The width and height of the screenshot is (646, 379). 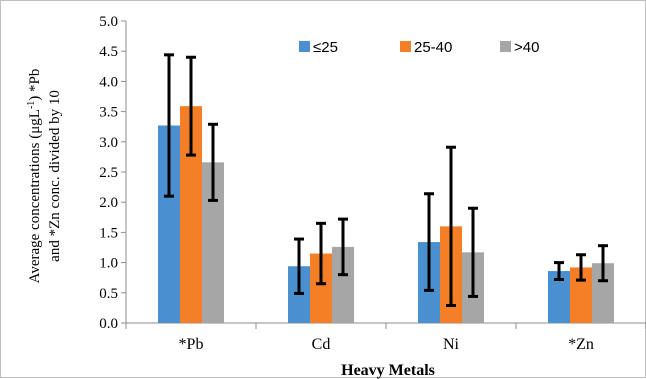 I want to click on x-tick-label: *Pb, so click(x=191, y=344).